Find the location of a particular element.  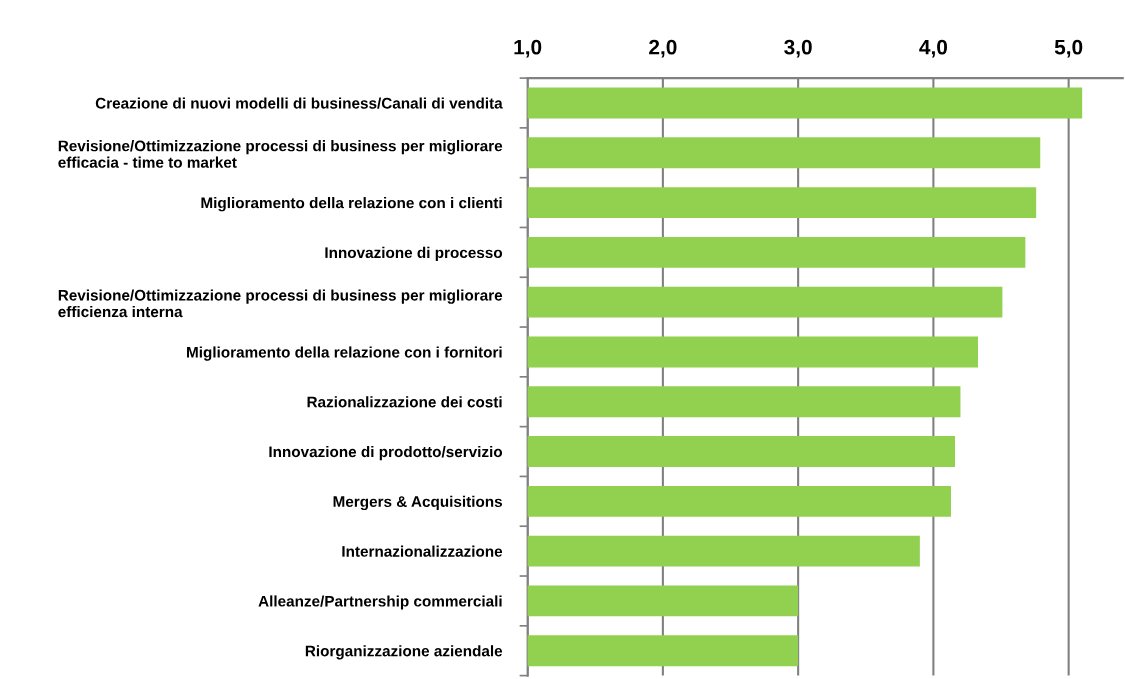

y-tick-label: Miglioramento della relazione con i clienti is located at coordinates (351, 204).